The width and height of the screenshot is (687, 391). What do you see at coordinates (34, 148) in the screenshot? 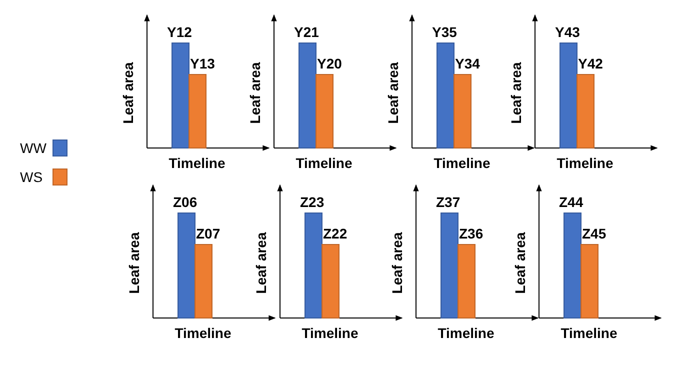
I see `legend-label: WW` at bounding box center [34, 148].